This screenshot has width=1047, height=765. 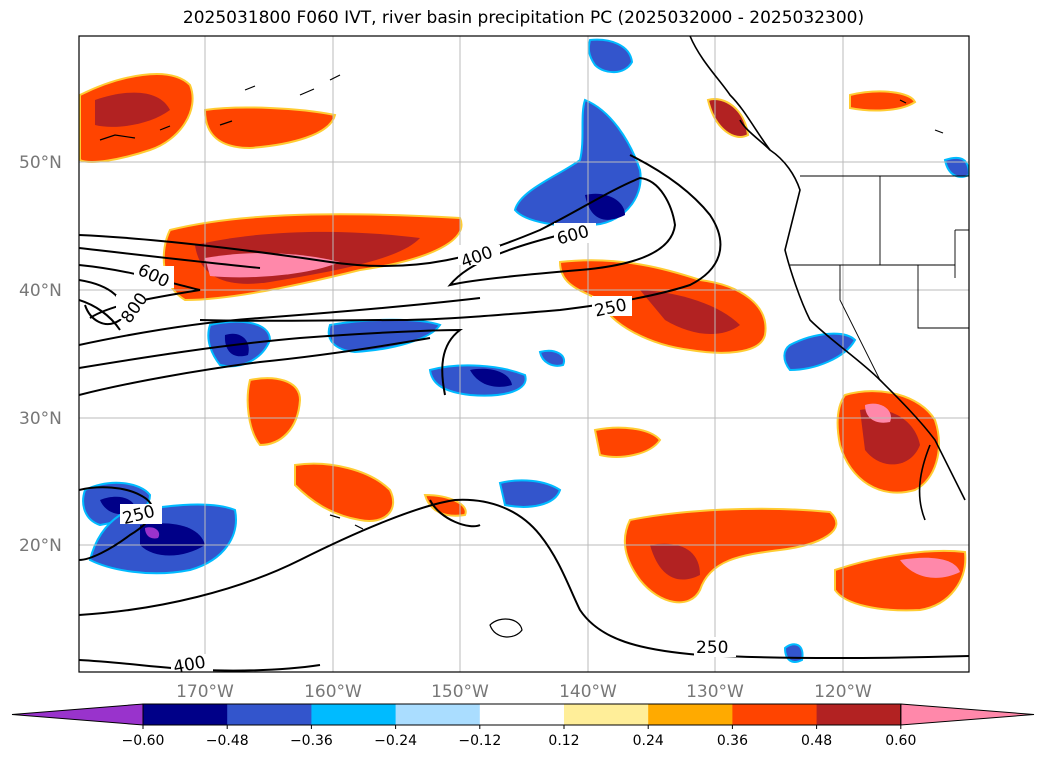 I want to click on colorbar-tick-label: 0.60, so click(x=900, y=741).